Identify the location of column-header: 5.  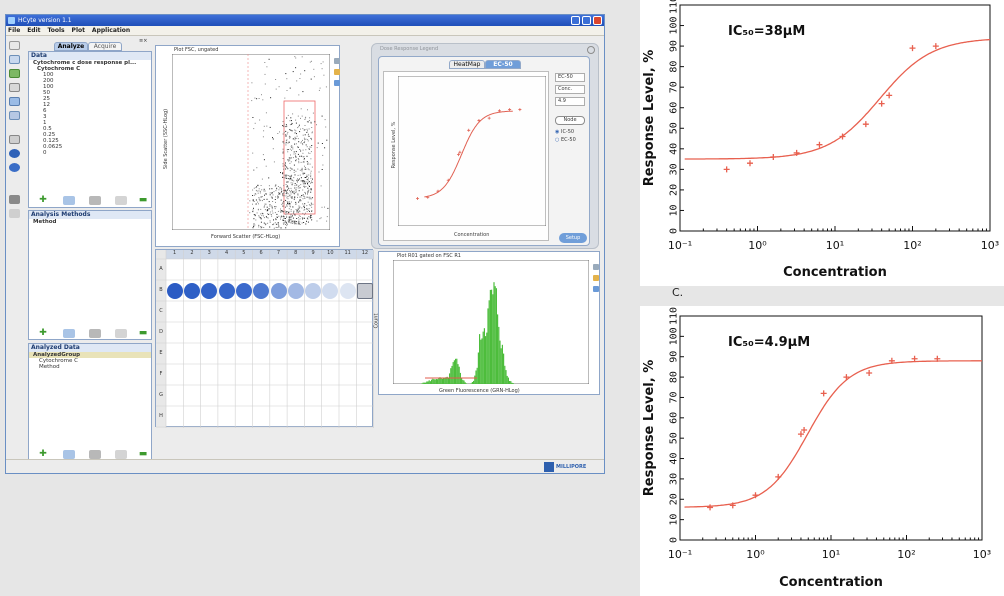
(244, 253).